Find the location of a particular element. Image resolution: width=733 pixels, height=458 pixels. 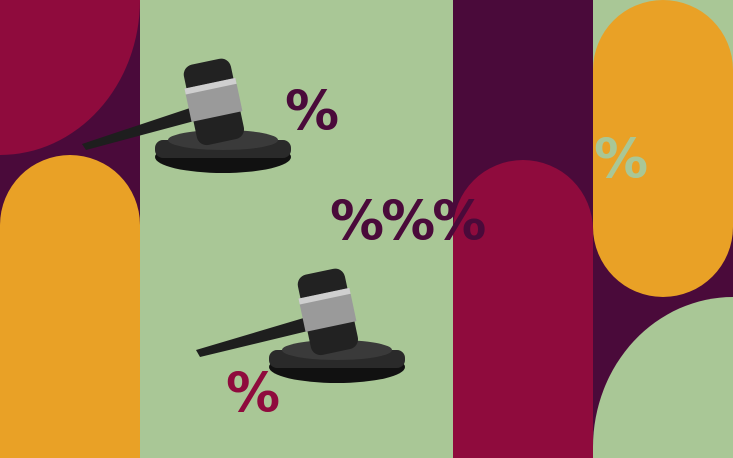

percent-symbol-right: % is located at coordinates (621, 158).